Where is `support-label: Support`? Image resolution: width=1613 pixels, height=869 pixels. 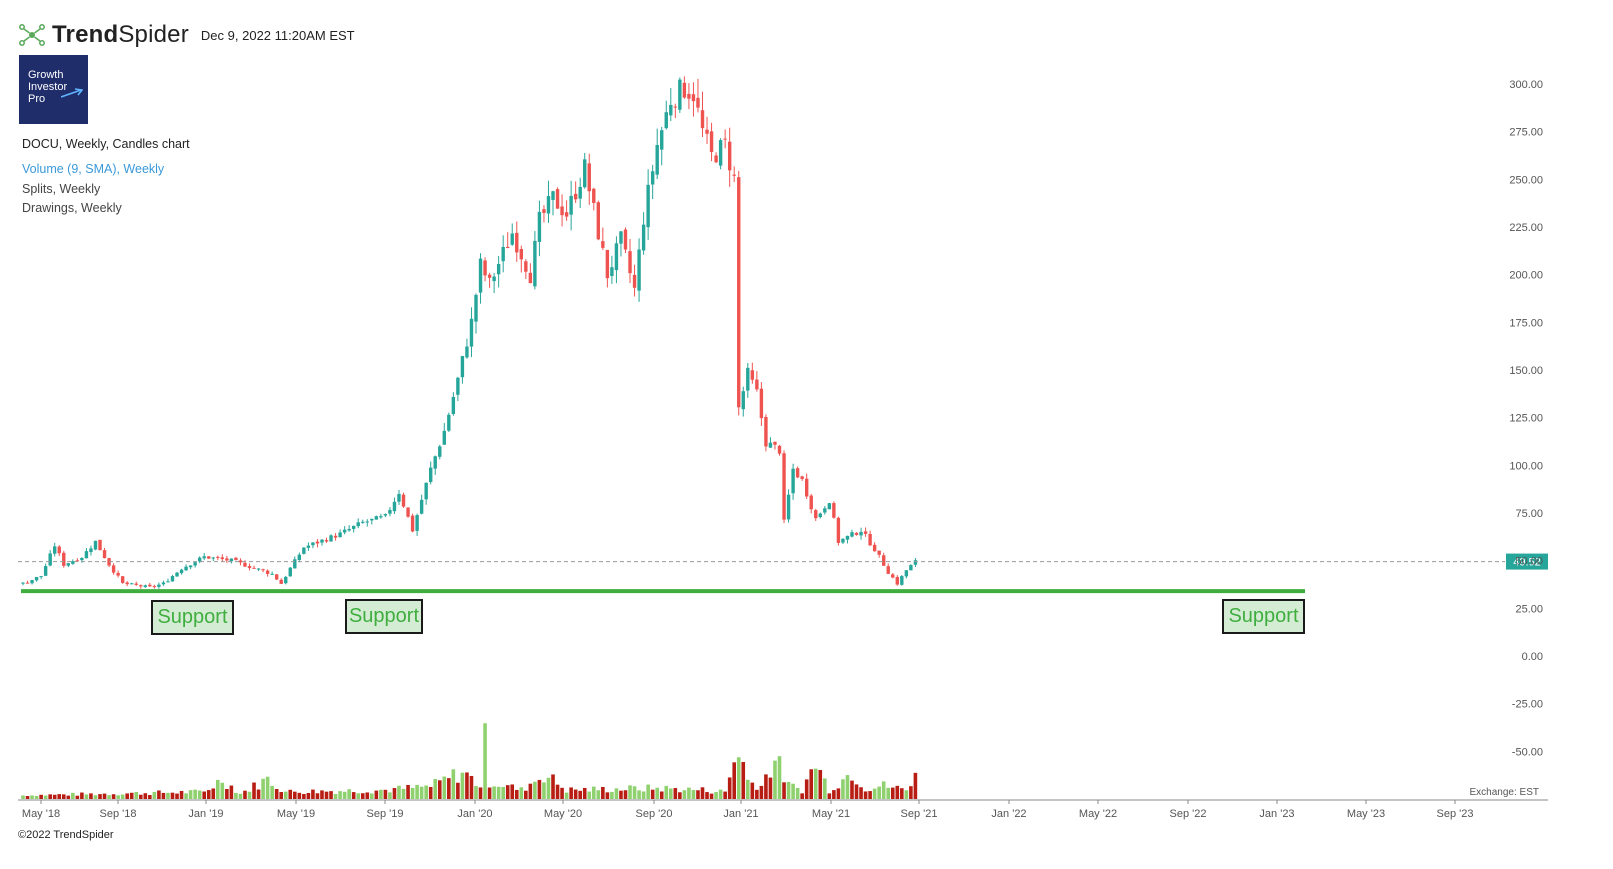 support-label: Support is located at coordinates (1263, 616).